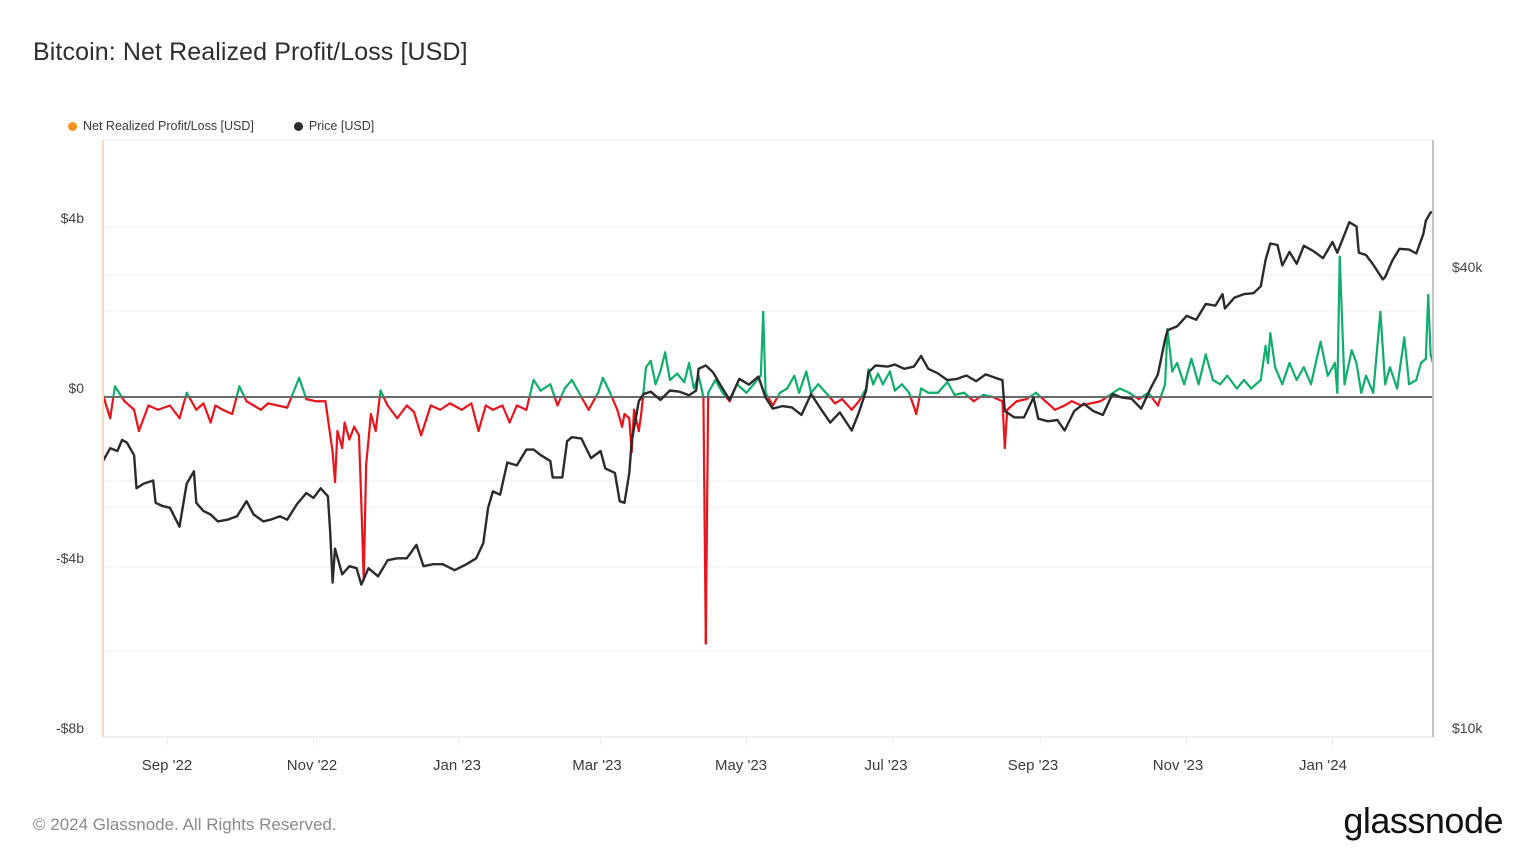 The image size is (1536, 864). I want to click on legend-label-nrpl: Net Realized Profit/Loss [USD], so click(168, 126).